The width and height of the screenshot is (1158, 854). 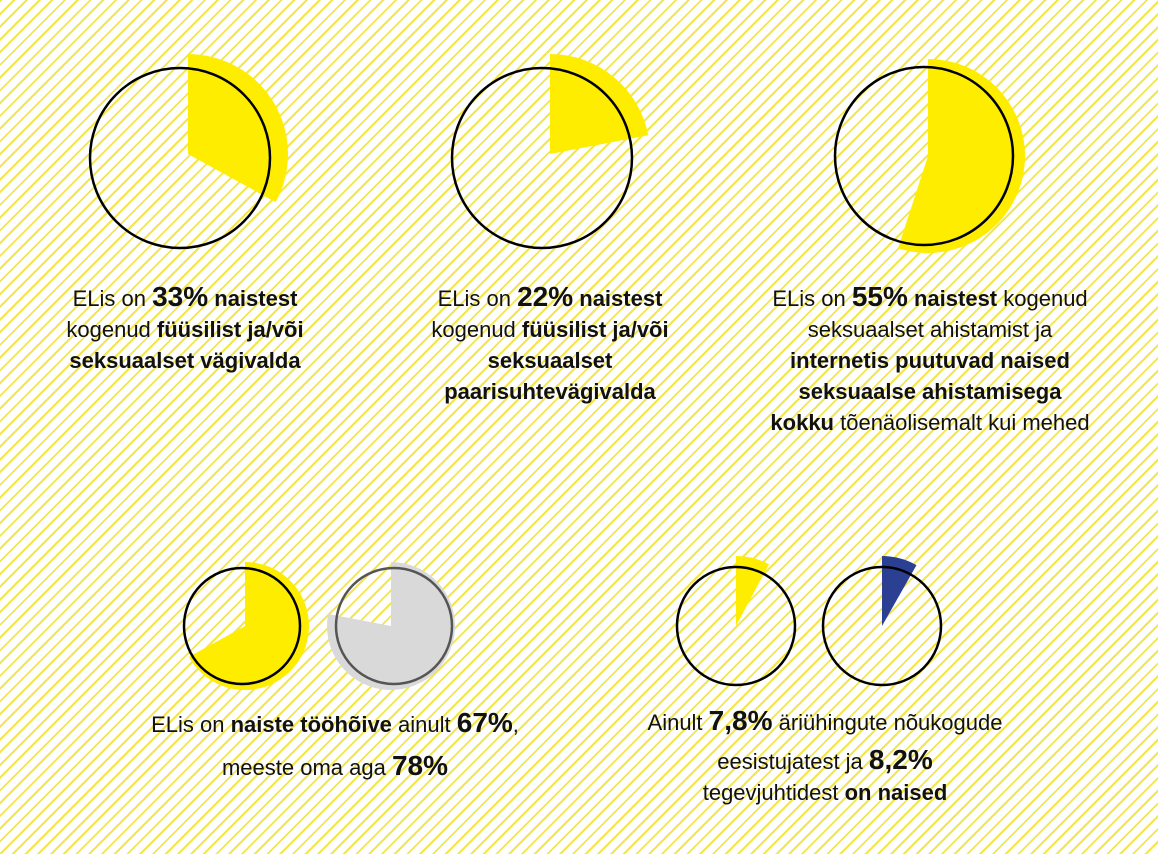 I want to click on caption-line: eesistujatest ja 8,2%, so click(x=825, y=759).